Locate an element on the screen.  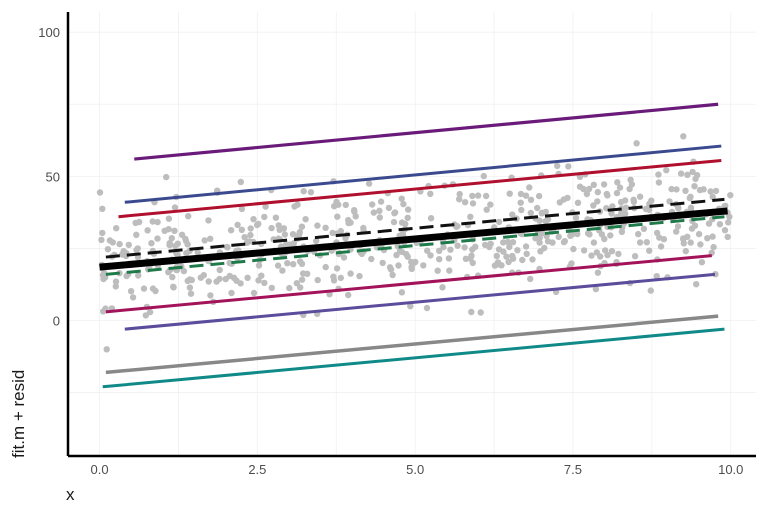
x-tick-label: 0.0 is located at coordinates (100, 469).